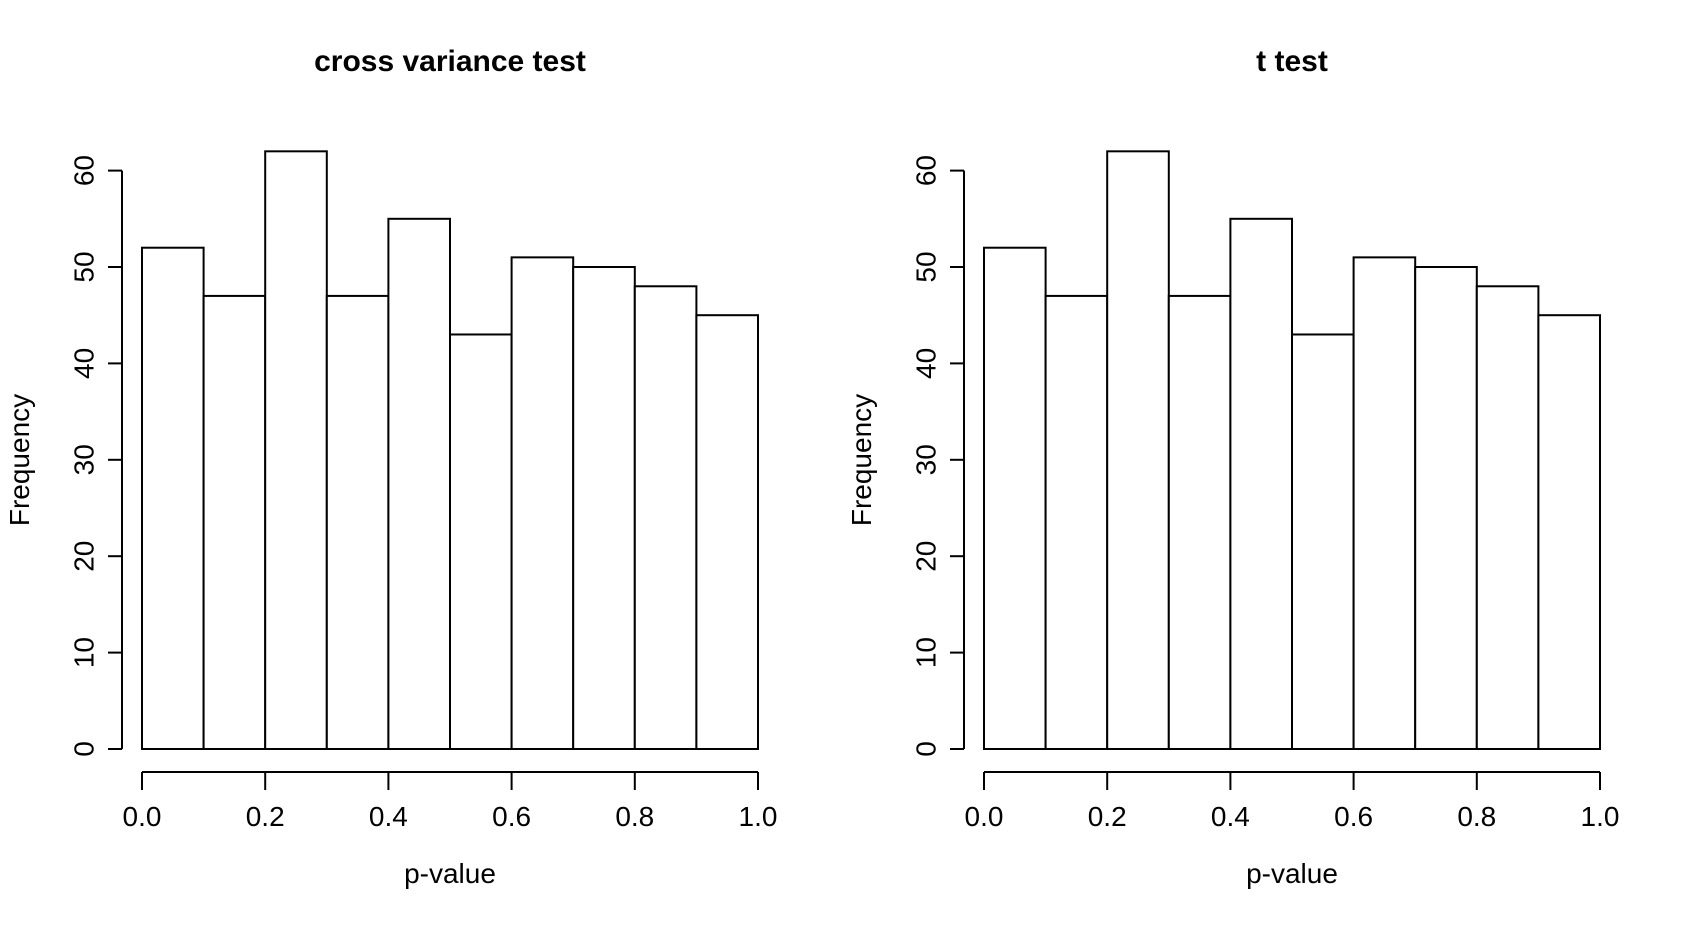 The image size is (1684, 926). I want to click on right-y-axis-label: Frequency, so click(861, 460).